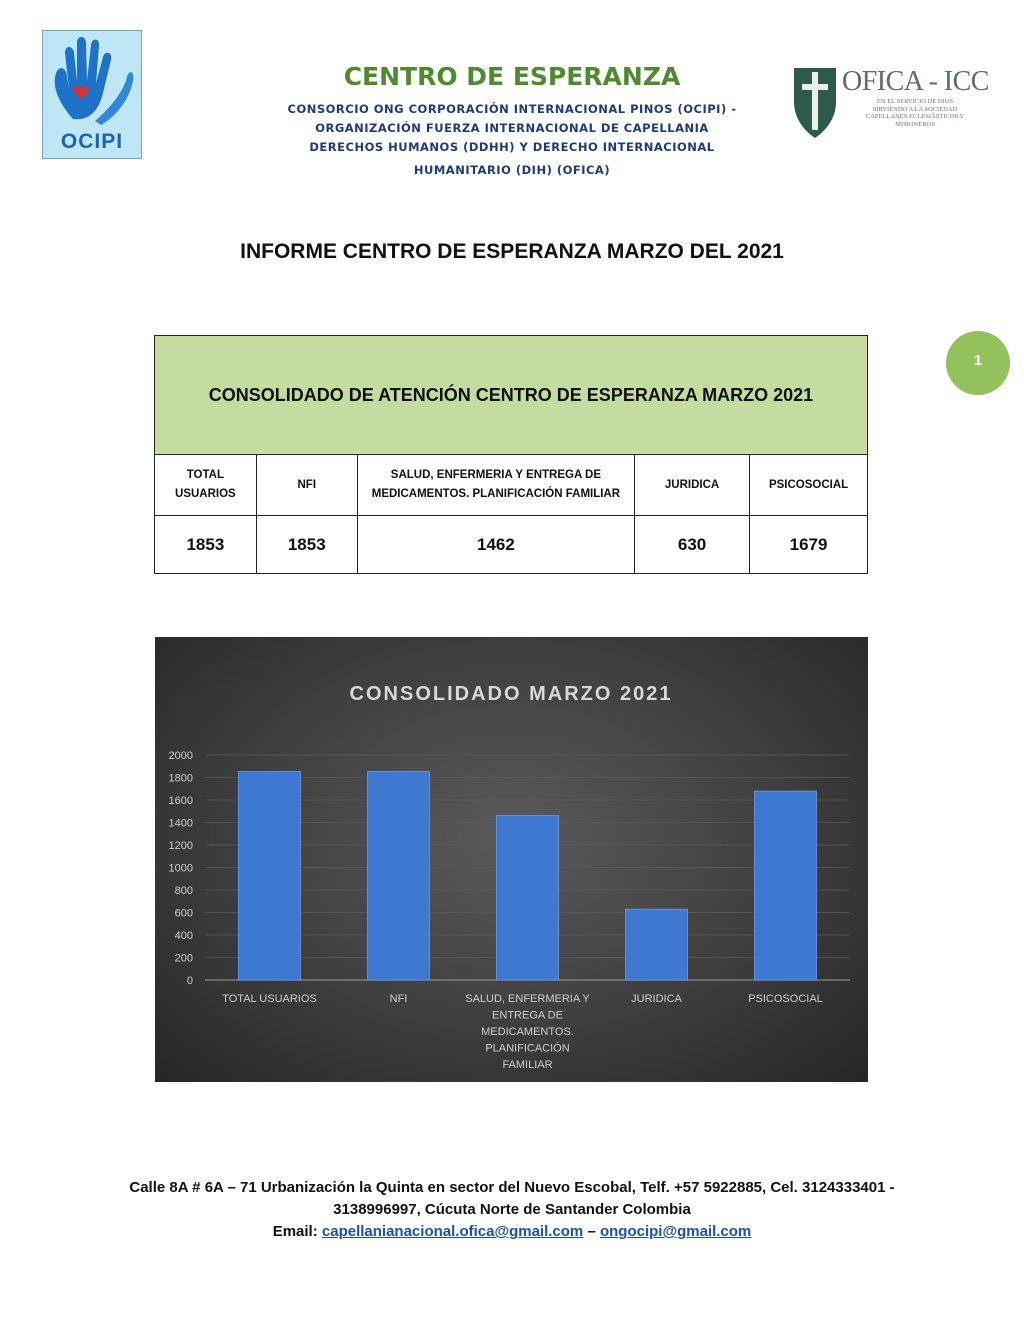 This screenshot has width=1024, height=1325. I want to click on column-header-nfi: NFI, so click(306, 485).